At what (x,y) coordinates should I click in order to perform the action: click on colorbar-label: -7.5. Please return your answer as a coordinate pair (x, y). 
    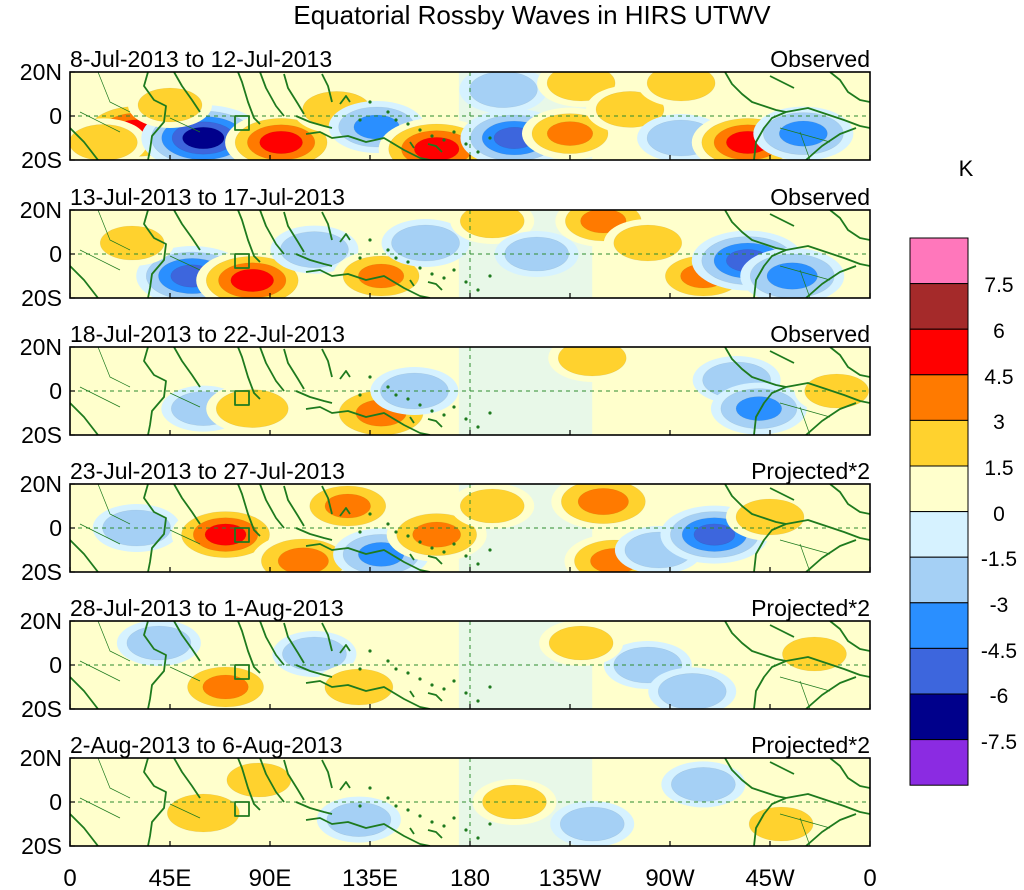
    Looking at the image, I should click on (999, 742).